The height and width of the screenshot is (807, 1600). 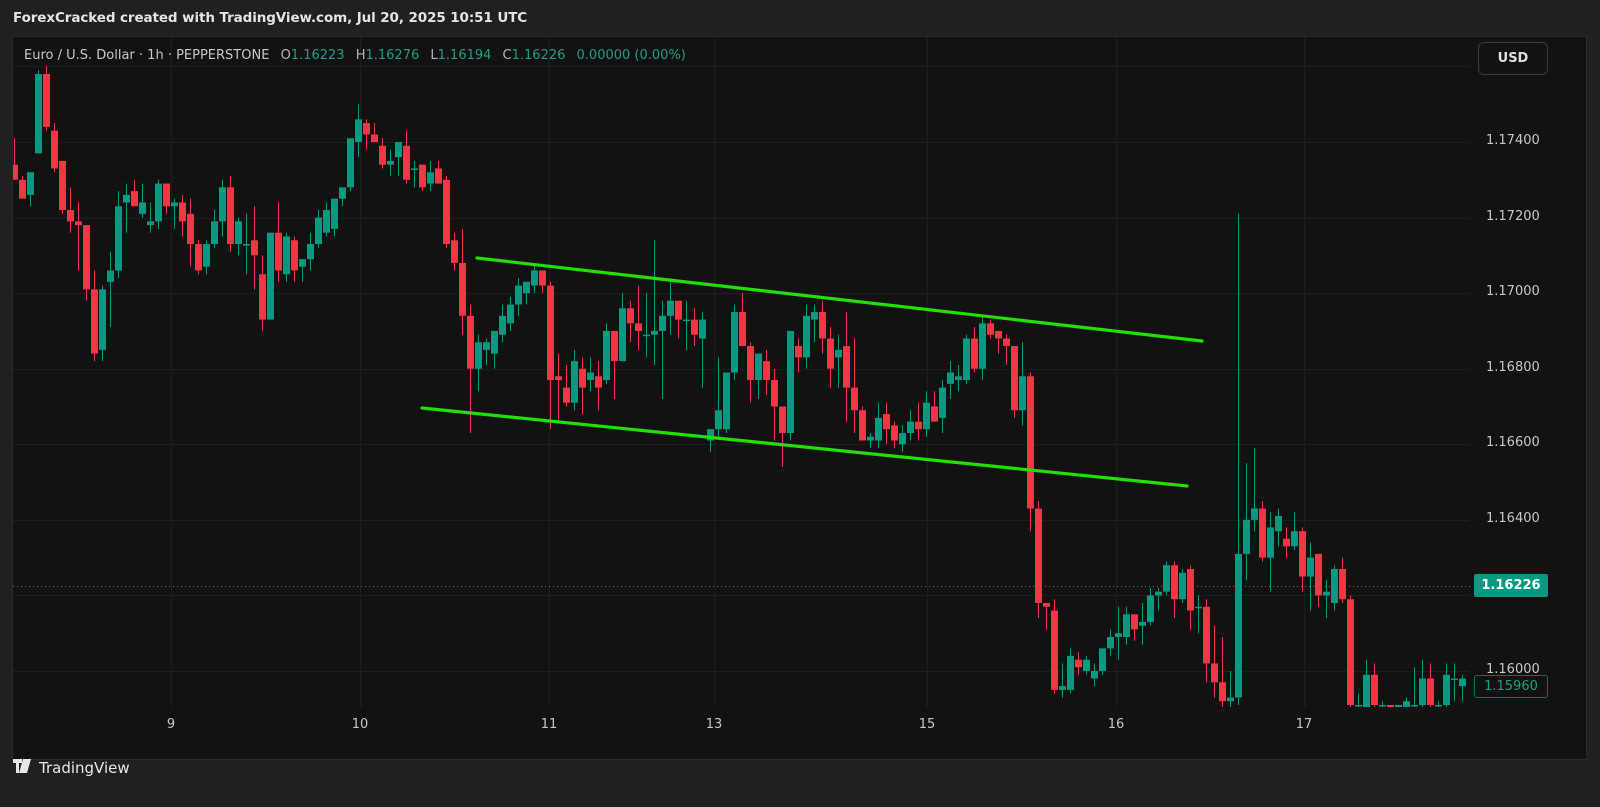 I want to click on high-value: 1.16276, so click(x=392, y=55).